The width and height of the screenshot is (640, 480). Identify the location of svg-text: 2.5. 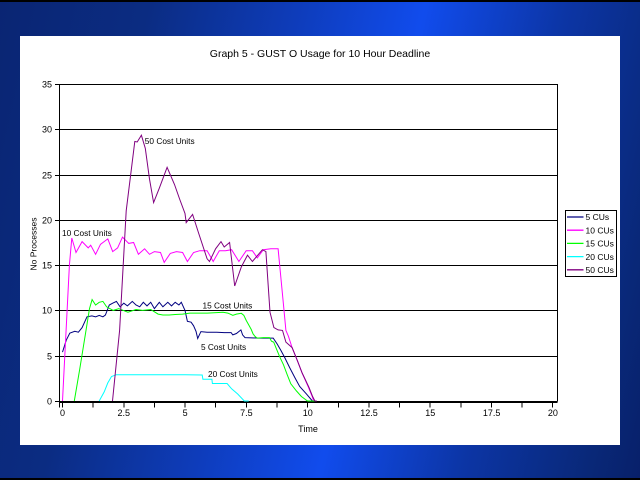
(124, 413).